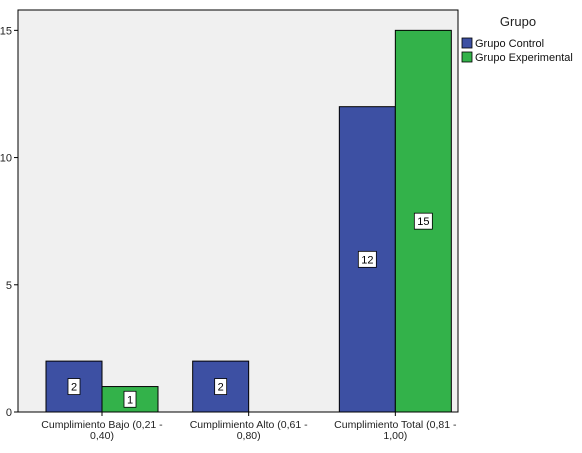  I want to click on x-tick-label: Cumplimiento Bajo (0,21 -, so click(102, 425).